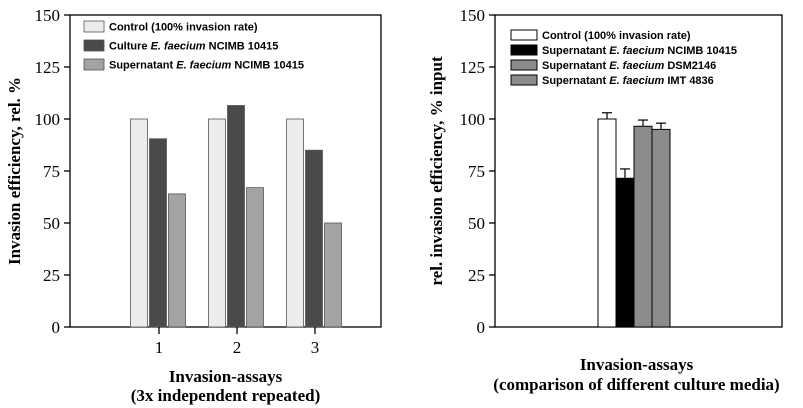  I want to click on x-tick-label: 2, so click(237, 347).